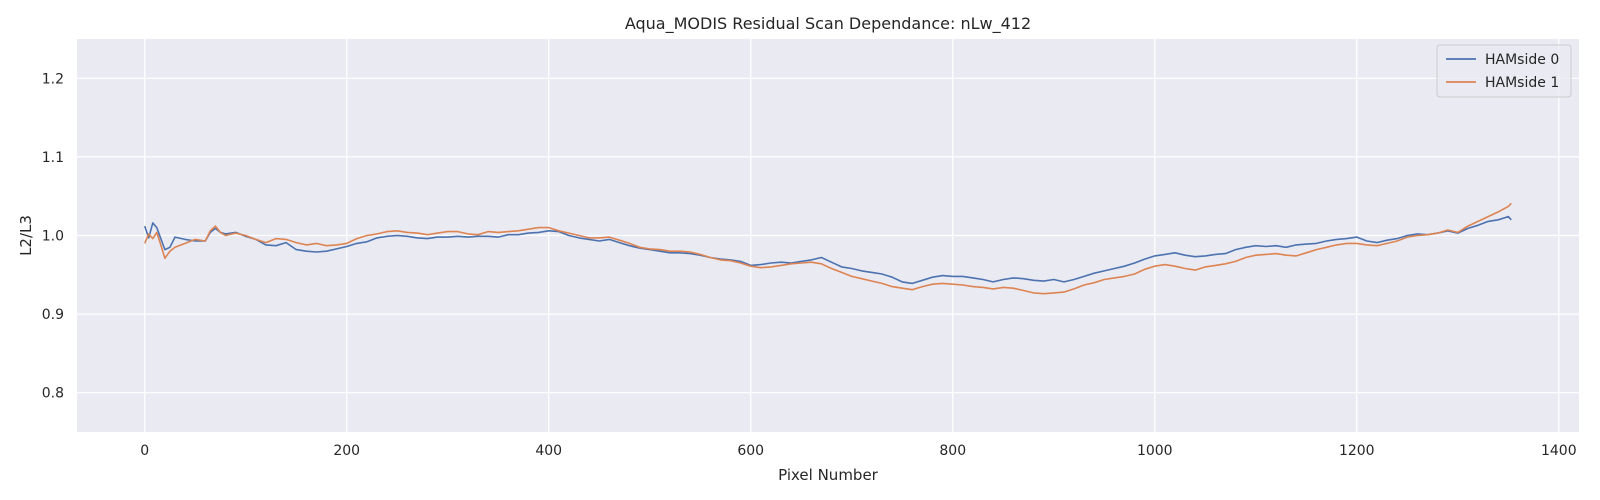 The height and width of the screenshot is (500, 1600). I want to click on y-tick-label: 1.2, so click(53, 79).